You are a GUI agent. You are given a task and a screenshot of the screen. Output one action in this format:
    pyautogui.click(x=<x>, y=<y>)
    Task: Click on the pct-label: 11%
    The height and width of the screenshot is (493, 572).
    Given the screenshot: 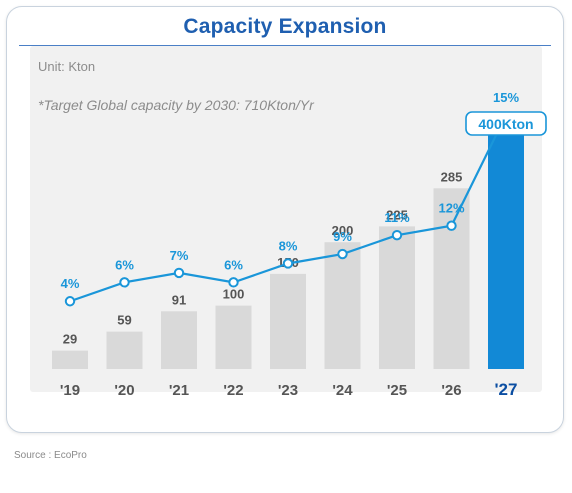 What is the action you would take?
    pyautogui.click(x=397, y=217)
    